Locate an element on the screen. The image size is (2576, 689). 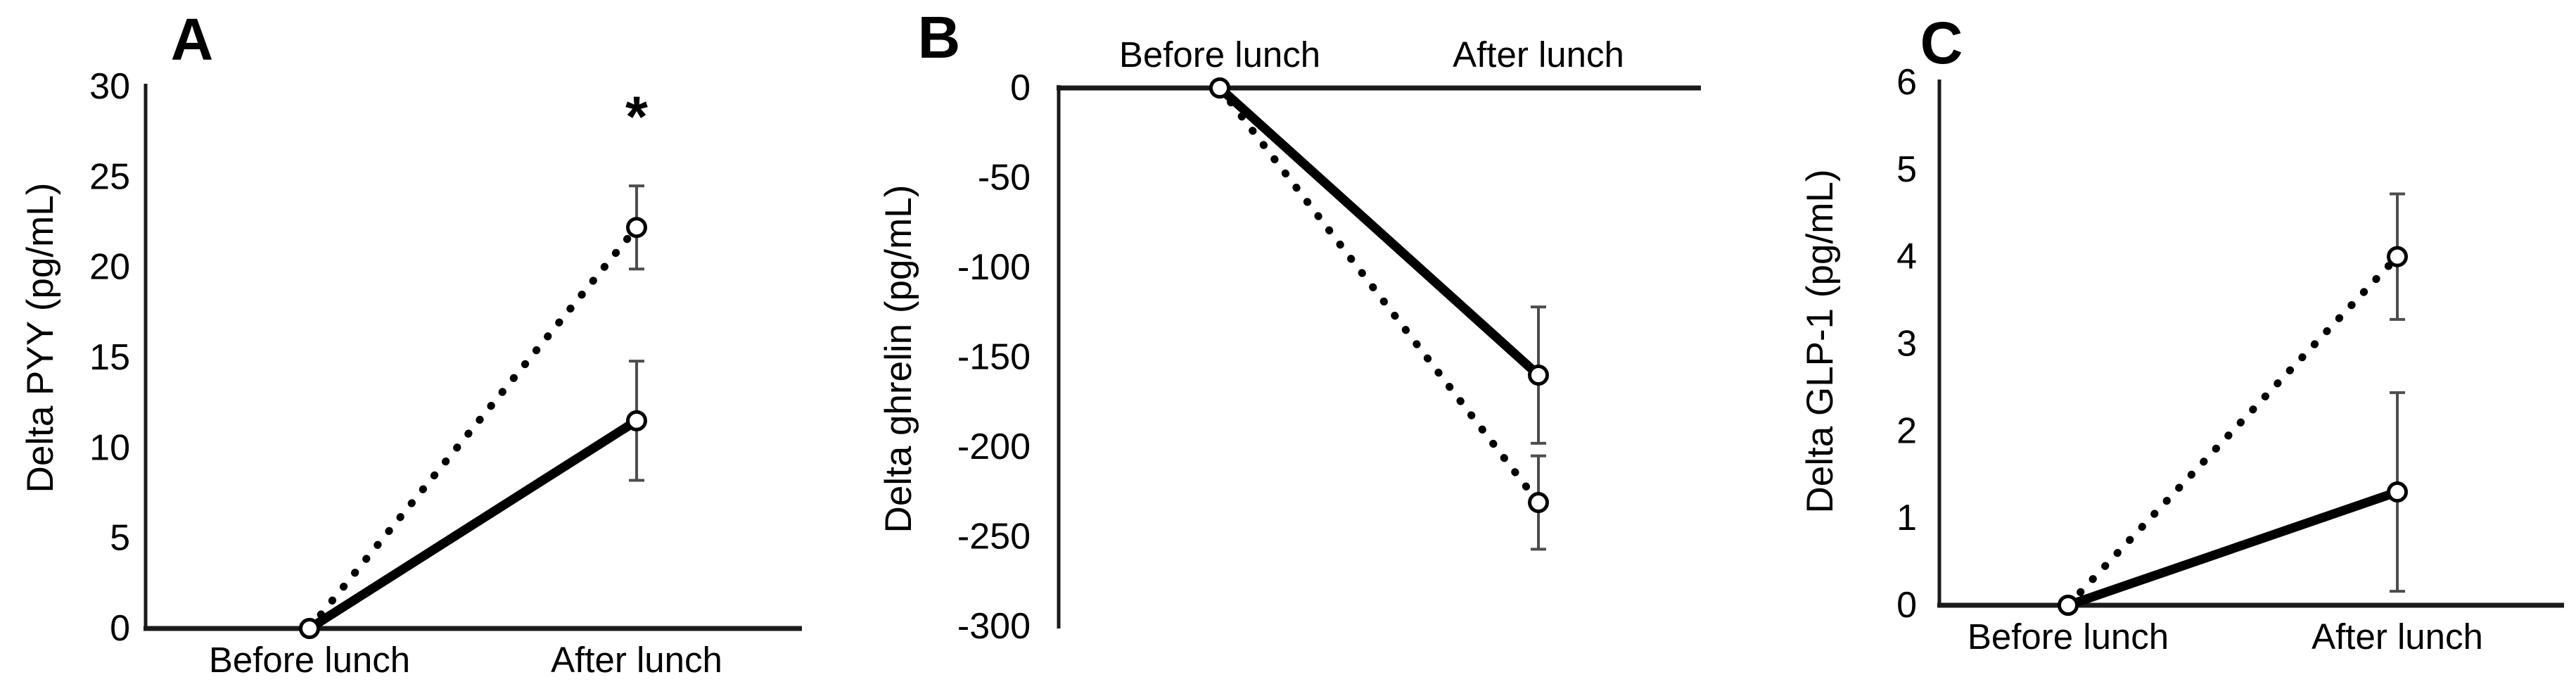
panel-B-ytick-label--150: -150 is located at coordinates (994, 357).